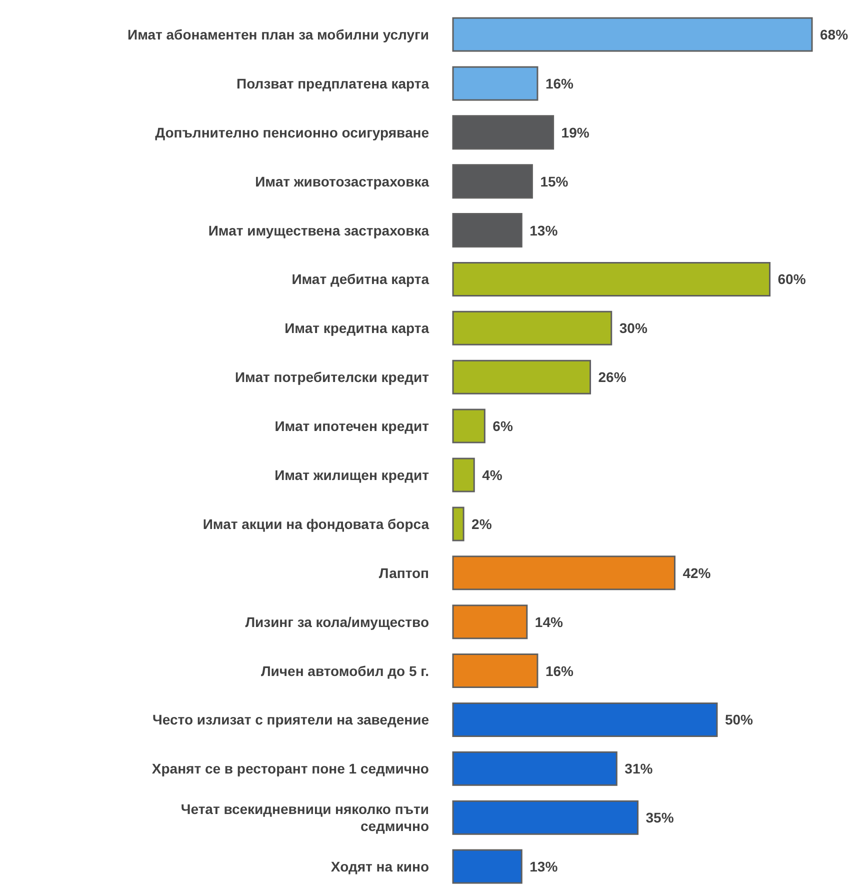 The height and width of the screenshot is (895, 854). I want to click on y-tick-label: Имат жилищен кредит, so click(352, 474).